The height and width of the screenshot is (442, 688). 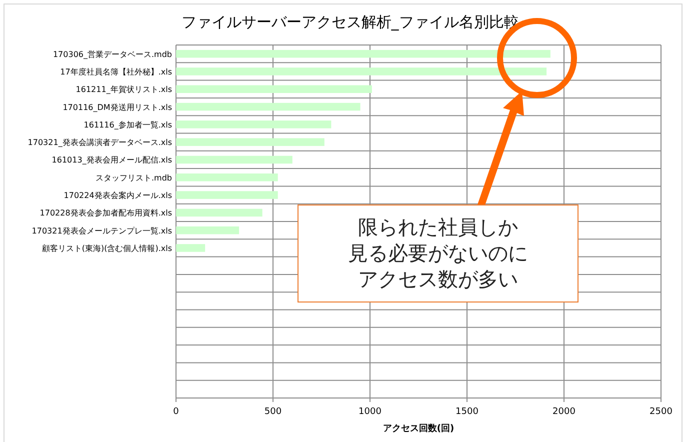 What do you see at coordinates (370, 412) in the screenshot?
I see `x-tick-label: 1000` at bounding box center [370, 412].